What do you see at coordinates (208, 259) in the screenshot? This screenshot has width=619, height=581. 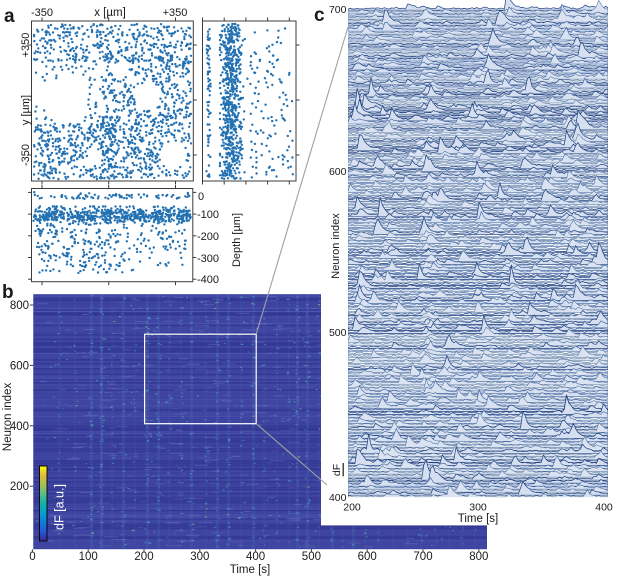 I see `svg-text: -300` at bounding box center [208, 259].